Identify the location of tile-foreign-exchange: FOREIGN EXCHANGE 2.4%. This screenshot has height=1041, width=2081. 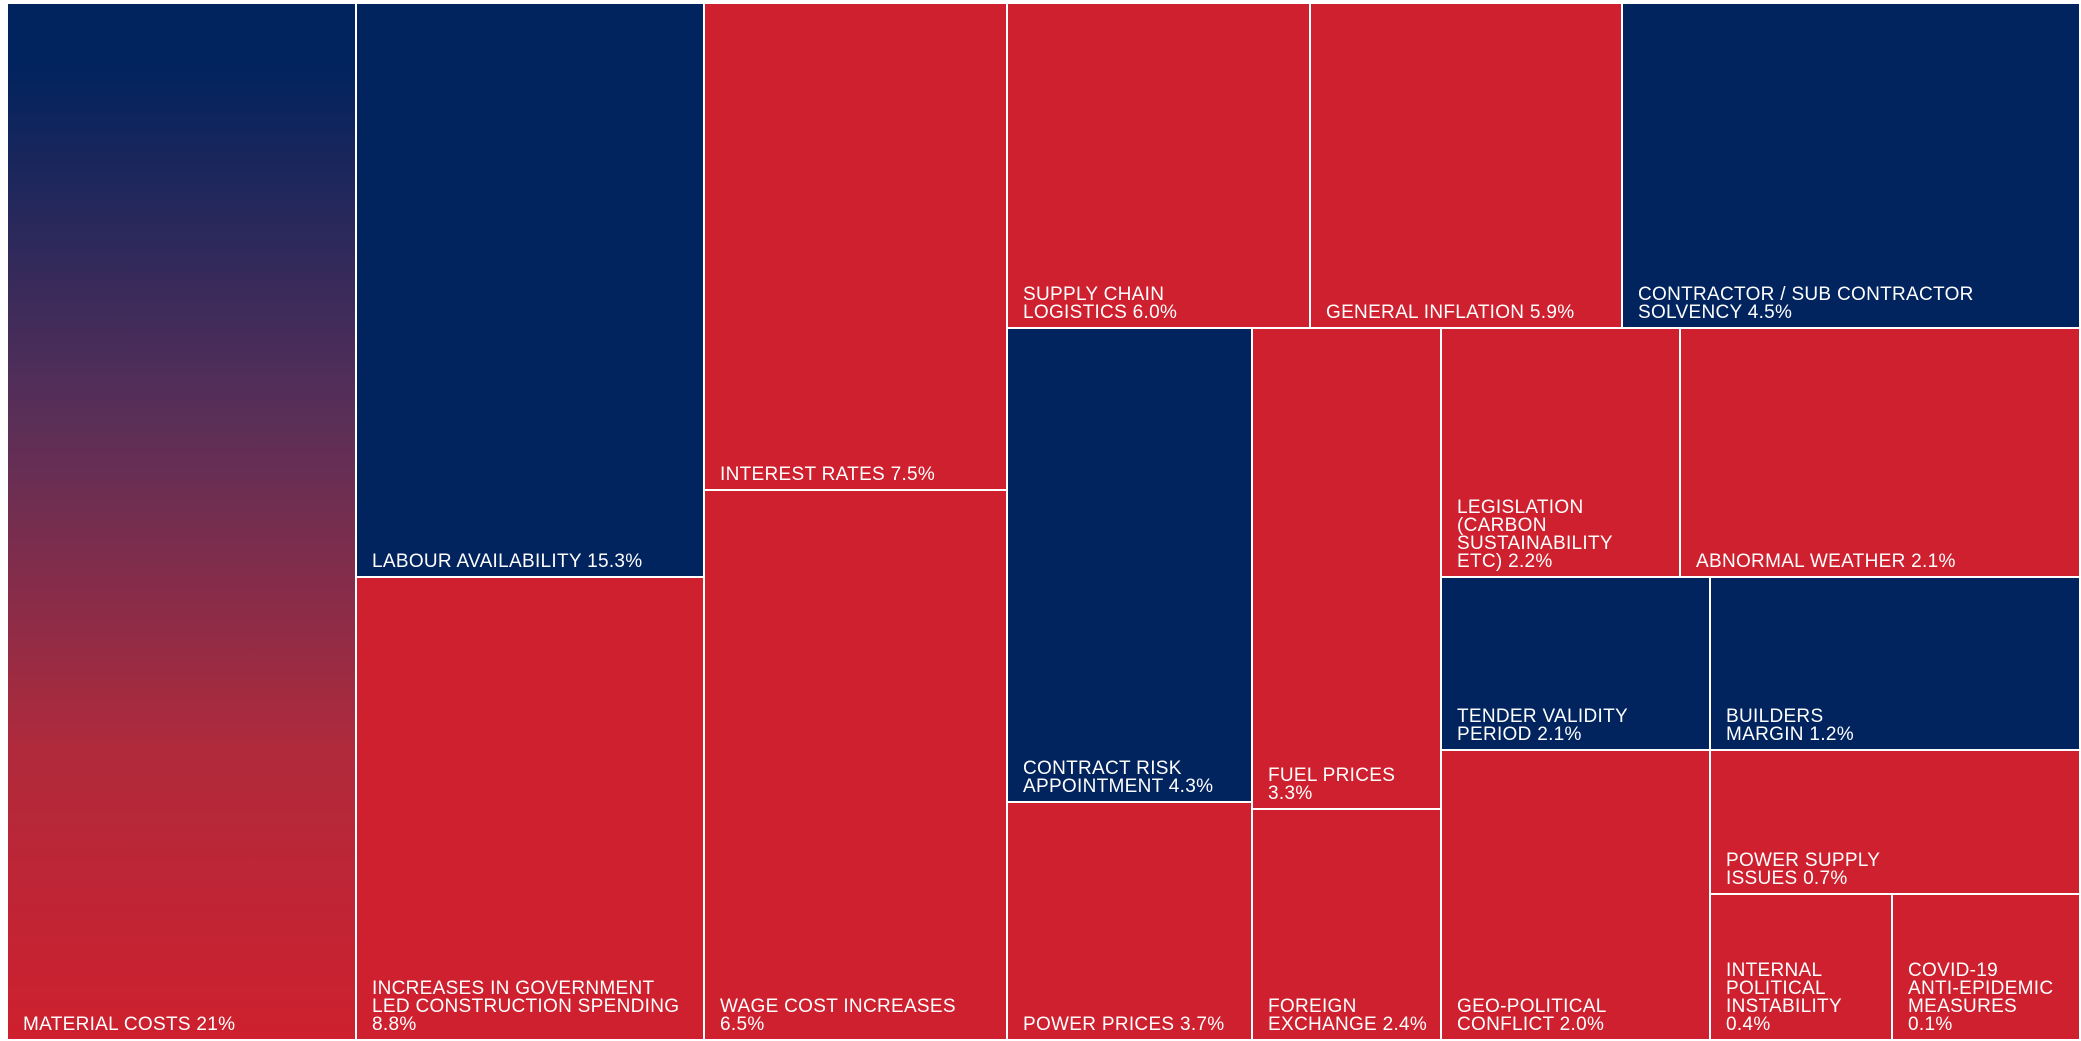
(1347, 925).